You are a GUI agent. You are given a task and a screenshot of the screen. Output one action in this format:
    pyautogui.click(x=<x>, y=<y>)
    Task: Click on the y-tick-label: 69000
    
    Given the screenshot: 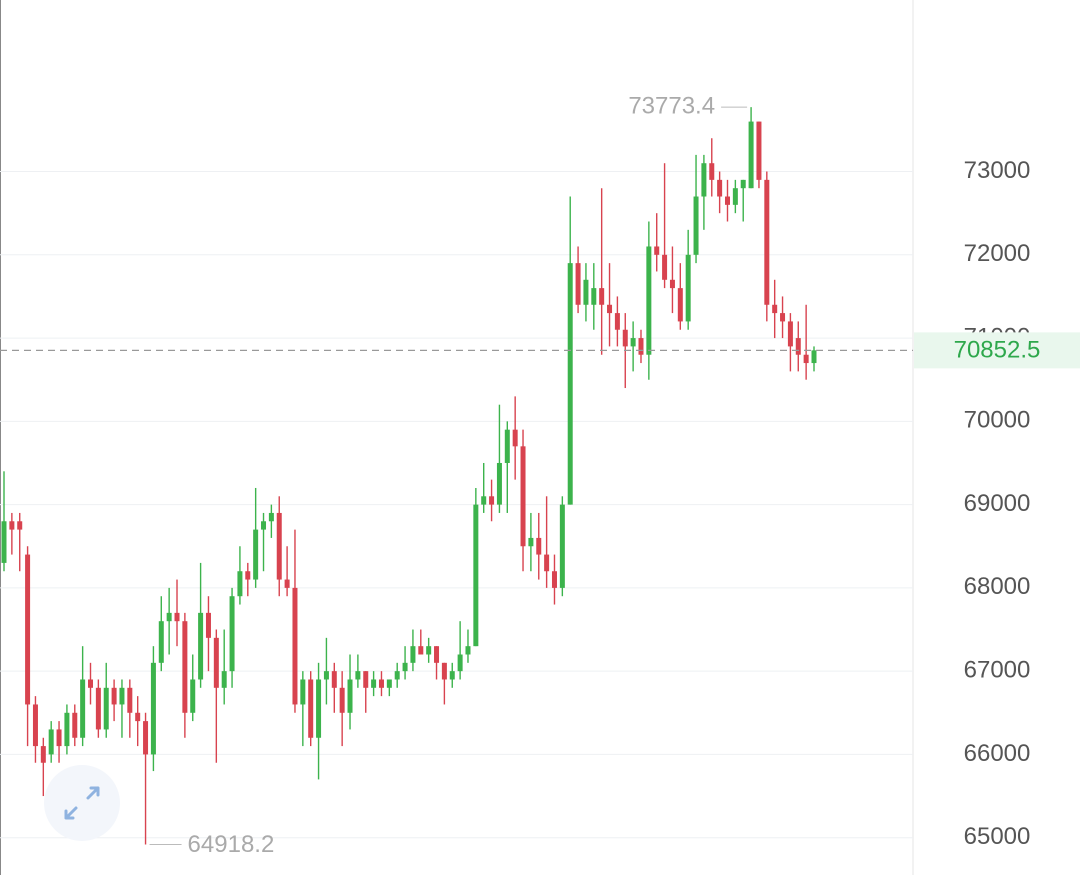 What is the action you would take?
    pyautogui.click(x=997, y=503)
    